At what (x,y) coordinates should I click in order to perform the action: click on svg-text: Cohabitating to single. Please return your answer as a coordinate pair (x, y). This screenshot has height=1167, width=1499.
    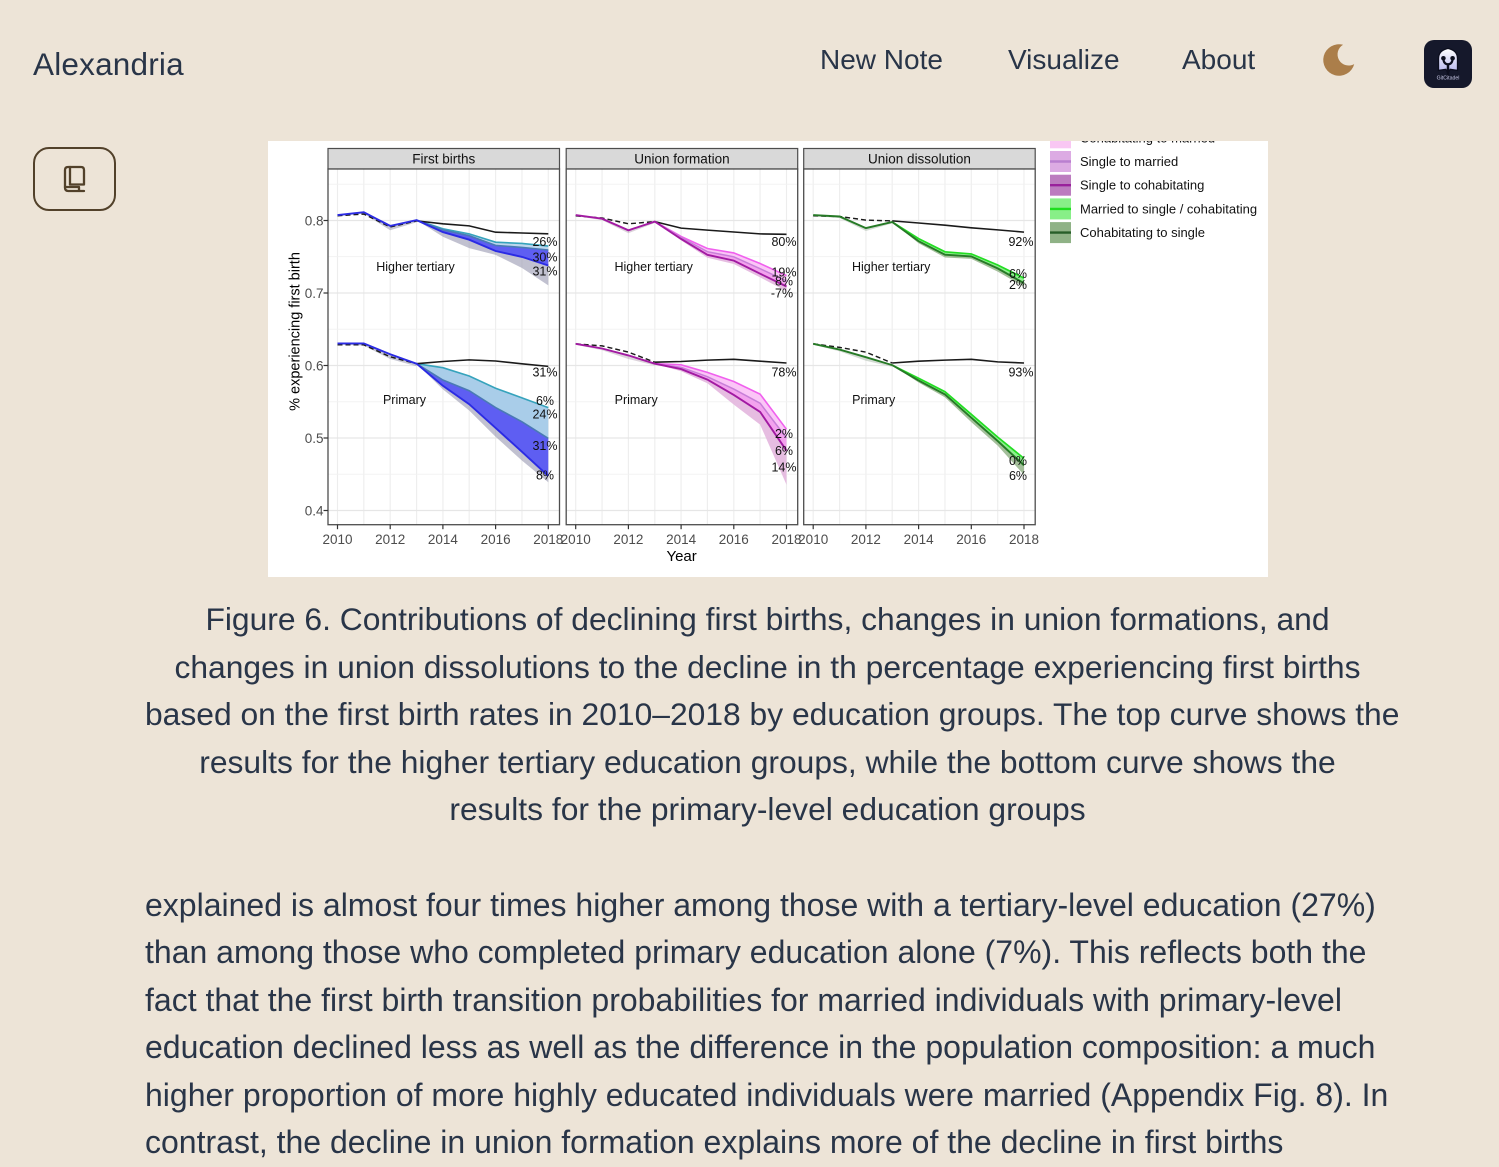
    Looking at the image, I should click on (1142, 232).